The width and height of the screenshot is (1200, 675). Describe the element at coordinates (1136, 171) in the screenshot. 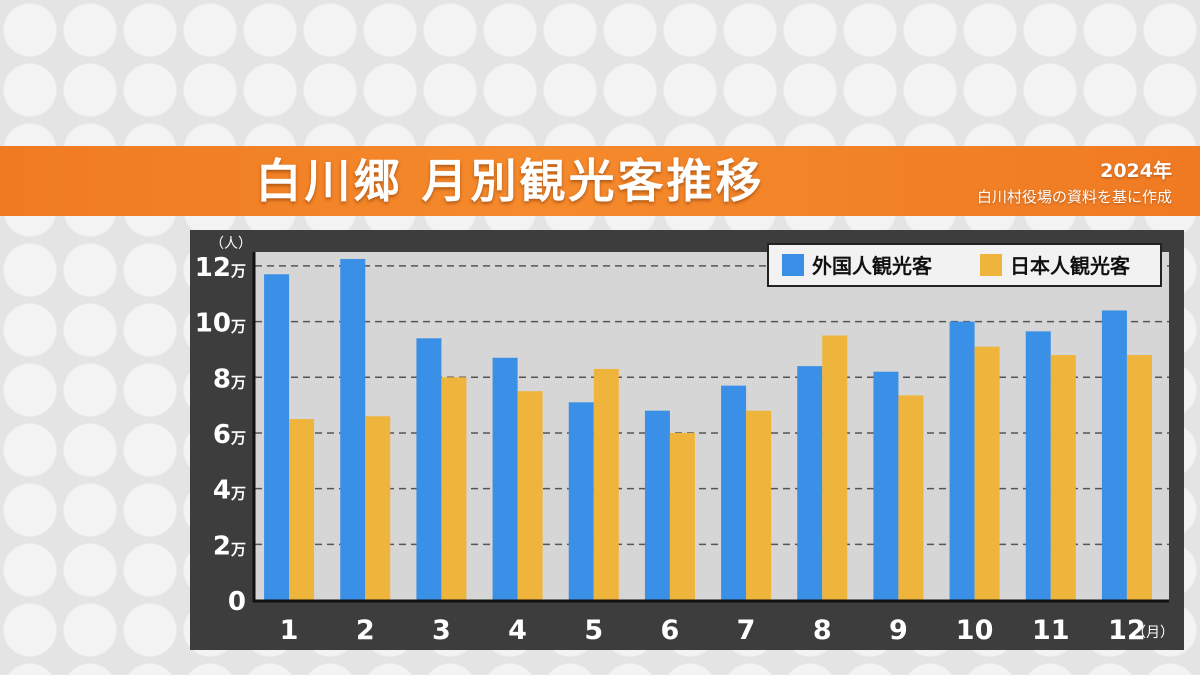

I see `year-label: 2024年` at that location.